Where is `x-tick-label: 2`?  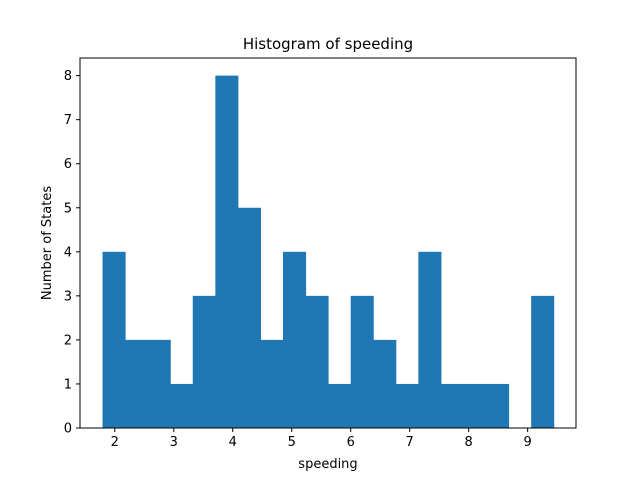
x-tick-label: 2 is located at coordinates (115, 442).